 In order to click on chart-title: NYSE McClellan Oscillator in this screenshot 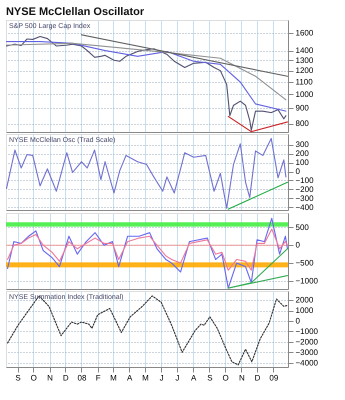, I will do `click(75, 12)`.